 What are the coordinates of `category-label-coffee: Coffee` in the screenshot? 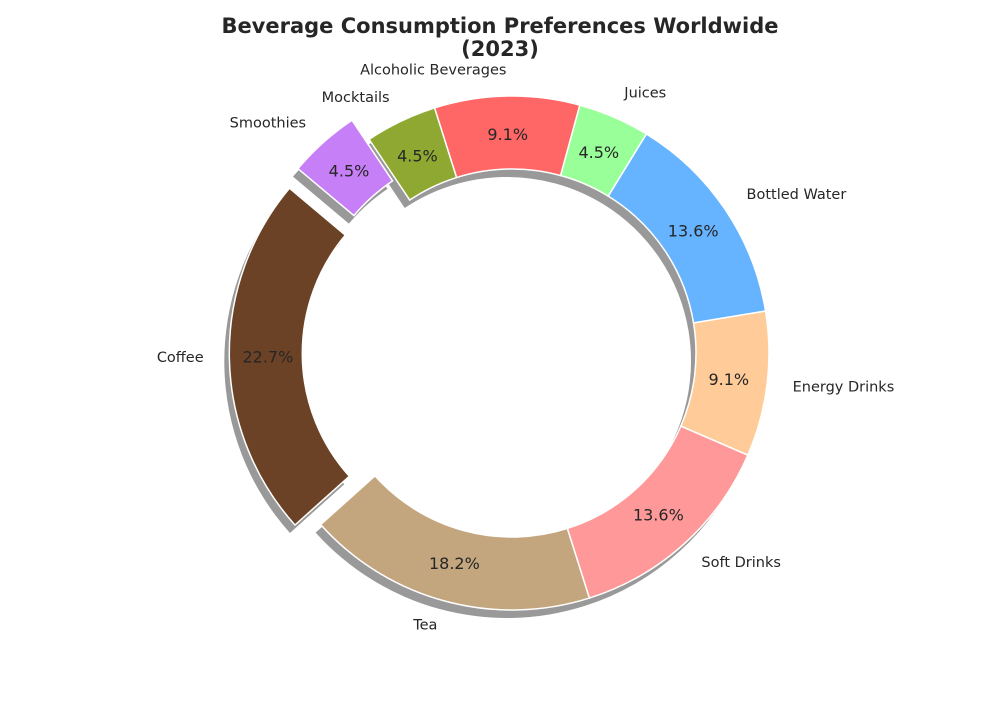 It's located at (180, 358).